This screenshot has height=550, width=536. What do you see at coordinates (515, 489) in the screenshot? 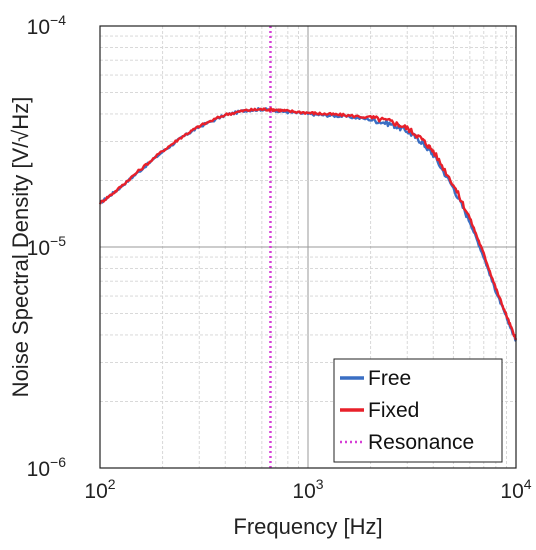
I see `x-tick-label: 10⁴` at bounding box center [515, 489].